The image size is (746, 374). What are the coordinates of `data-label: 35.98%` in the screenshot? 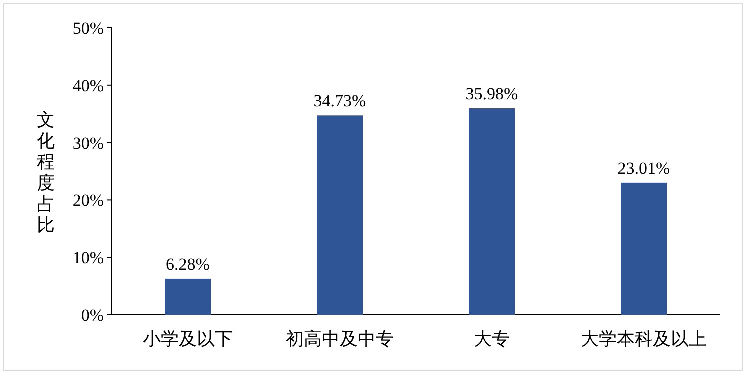 It's located at (492, 94).